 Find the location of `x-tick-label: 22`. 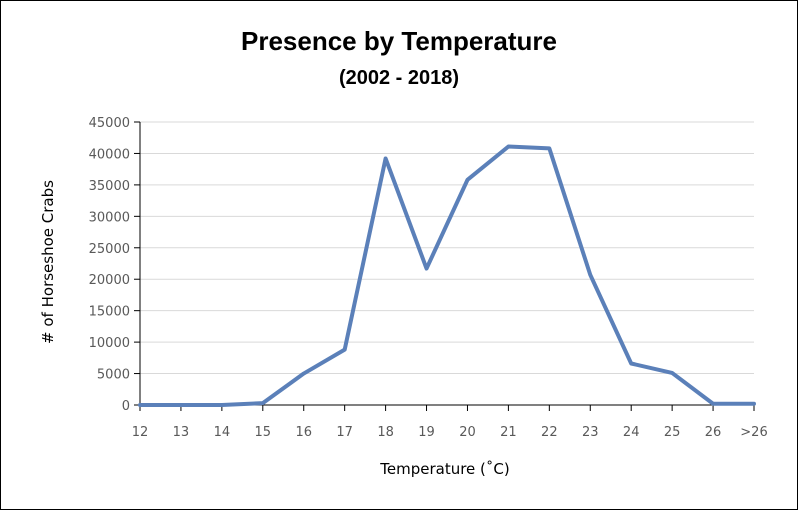

x-tick-label: 22 is located at coordinates (549, 432).